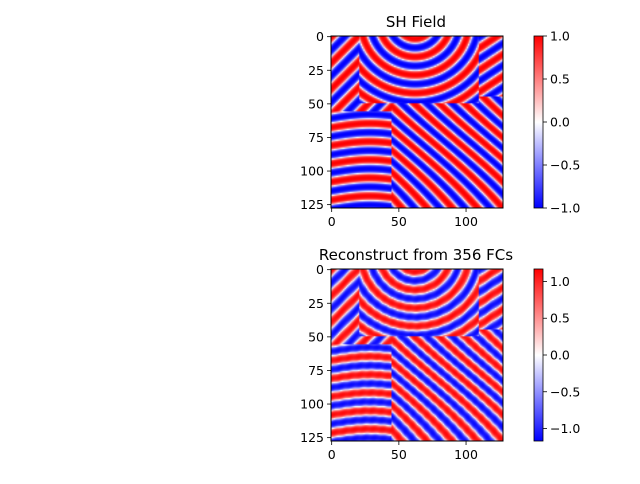  What do you see at coordinates (416, 22) in the screenshot?
I see `panel-title: SH Field` at bounding box center [416, 22].